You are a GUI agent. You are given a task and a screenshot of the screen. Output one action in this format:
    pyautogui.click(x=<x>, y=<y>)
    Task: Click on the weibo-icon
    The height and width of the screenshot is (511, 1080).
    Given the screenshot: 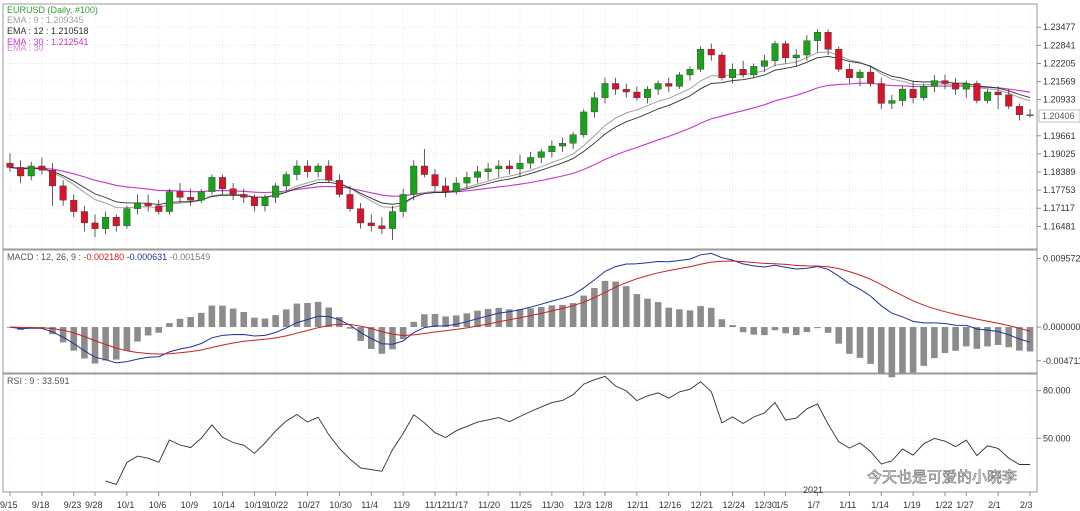 What is the action you would take?
    pyautogui.click(x=855, y=476)
    